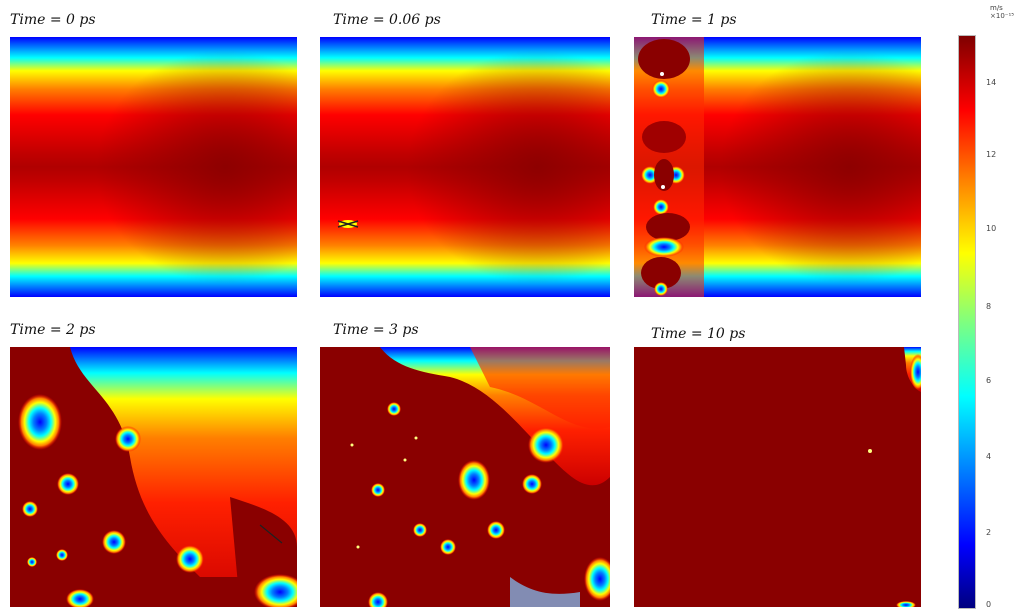 The image size is (1017, 611). What do you see at coordinates (698, 334) in the screenshot?
I see `panel-title: Time = 10 ps` at bounding box center [698, 334].